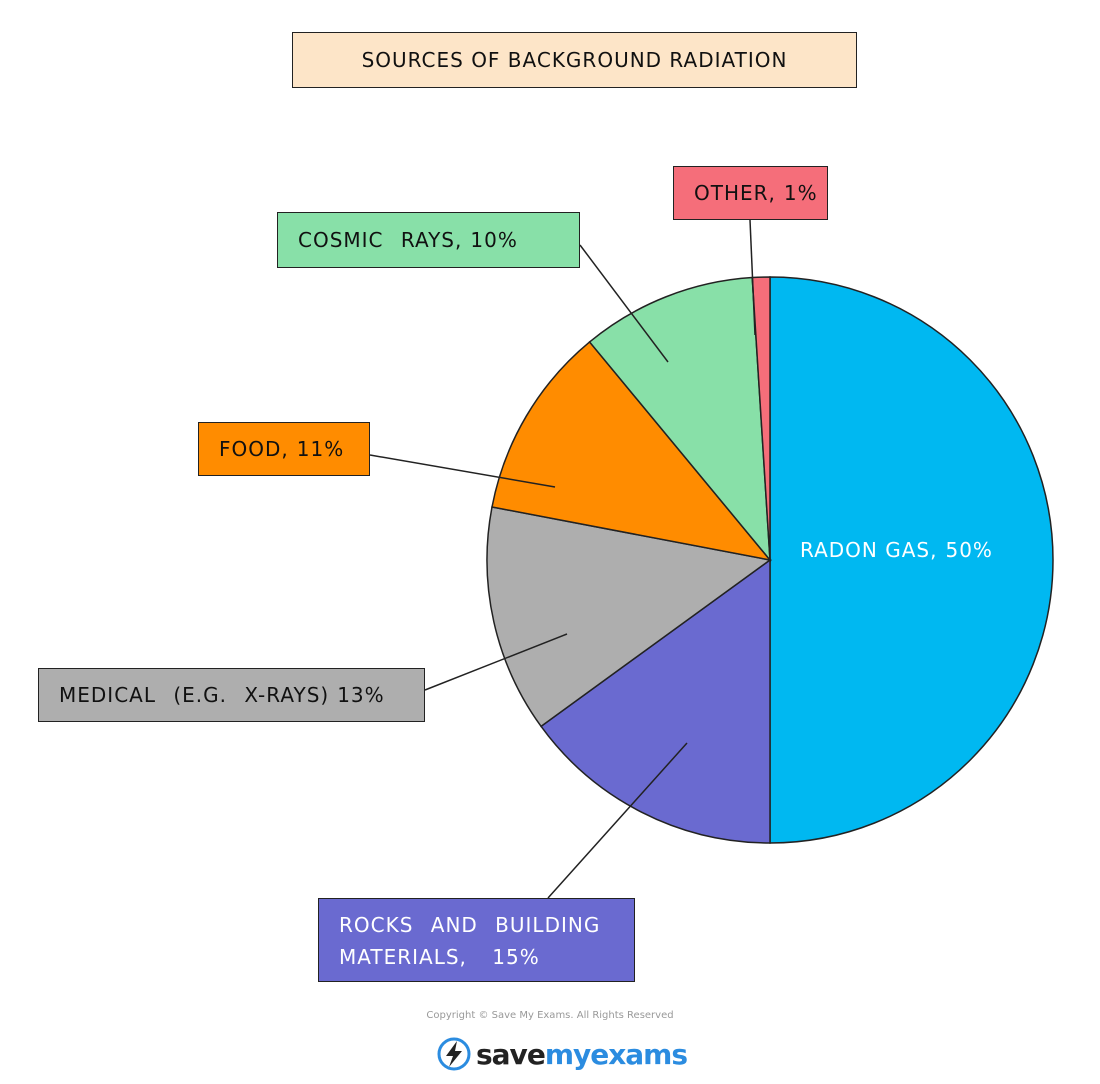  What do you see at coordinates (511, 1054) in the screenshot?
I see `logo-text: save` at bounding box center [511, 1054].